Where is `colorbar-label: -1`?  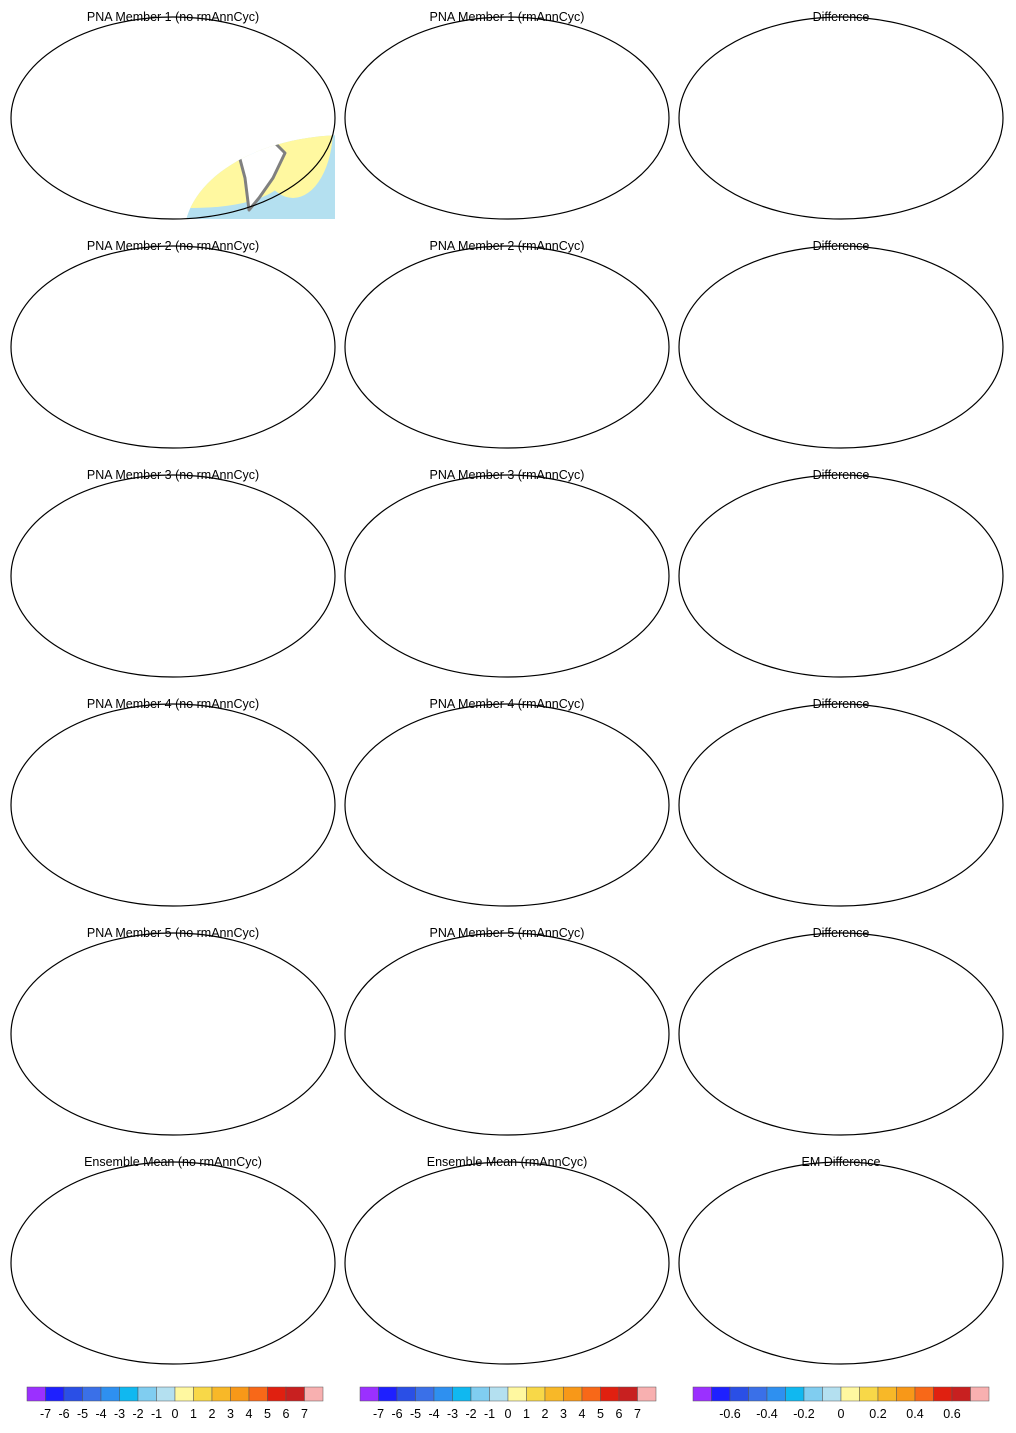
colorbar-label: -1 is located at coordinates (156, 1414).